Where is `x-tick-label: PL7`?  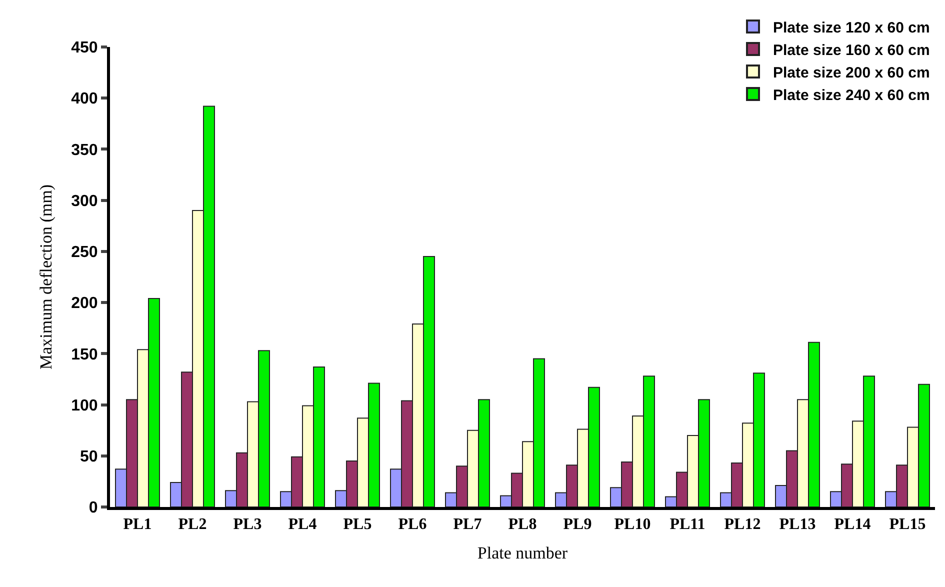 x-tick-label: PL7 is located at coordinates (467, 525).